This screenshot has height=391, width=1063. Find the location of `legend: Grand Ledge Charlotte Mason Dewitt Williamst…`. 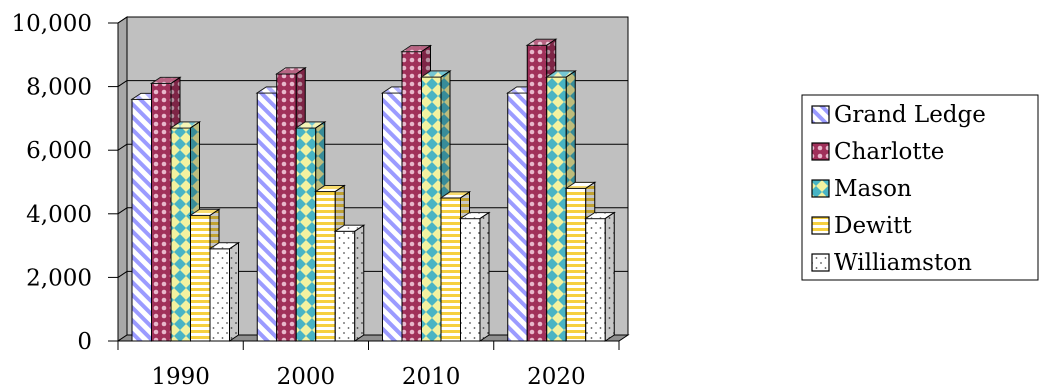

legend: Grand Ledge Charlotte Mason Dewitt Williamst… is located at coordinates (920, 187).